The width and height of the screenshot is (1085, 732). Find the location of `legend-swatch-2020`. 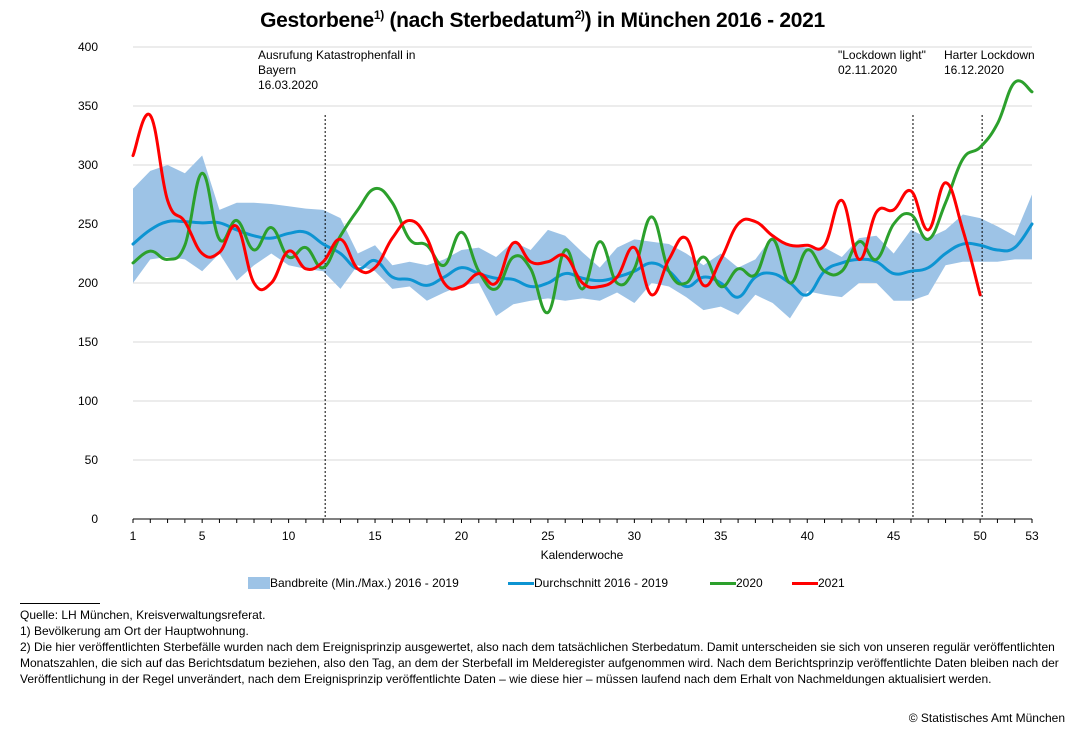

legend-swatch-2020 is located at coordinates (723, 583).